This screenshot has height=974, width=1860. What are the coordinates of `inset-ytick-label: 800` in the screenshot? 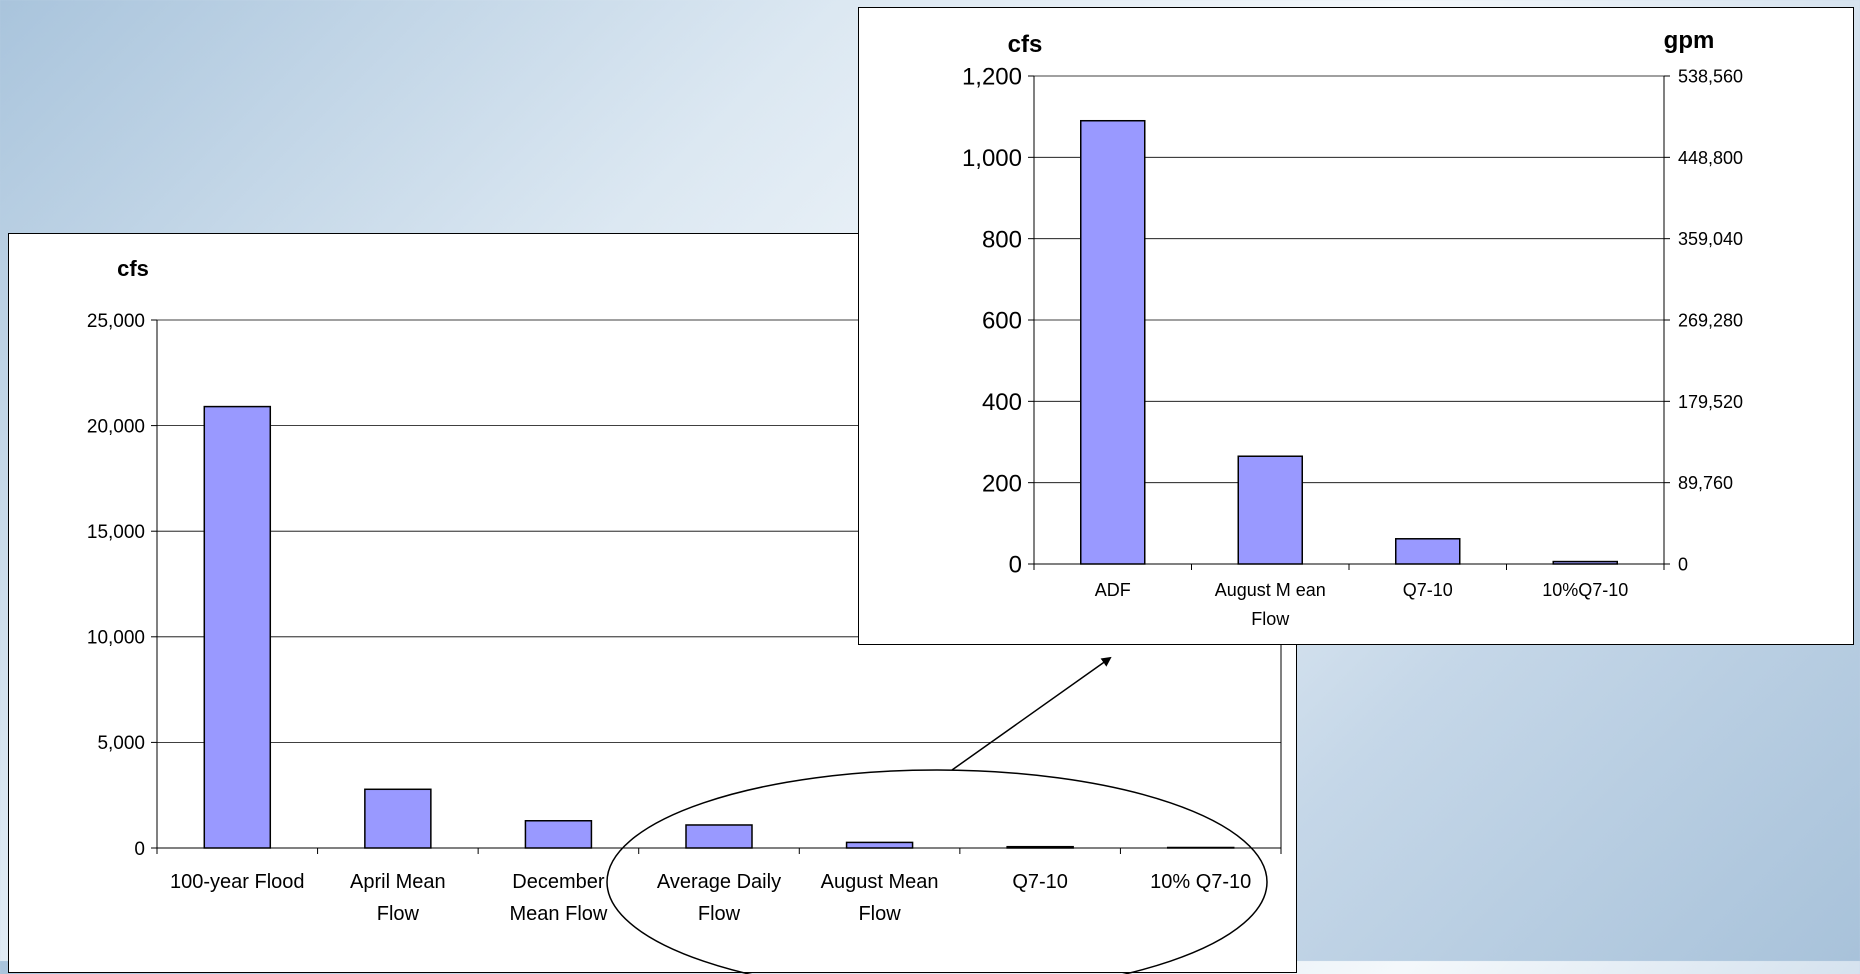 It's located at (1002, 239).